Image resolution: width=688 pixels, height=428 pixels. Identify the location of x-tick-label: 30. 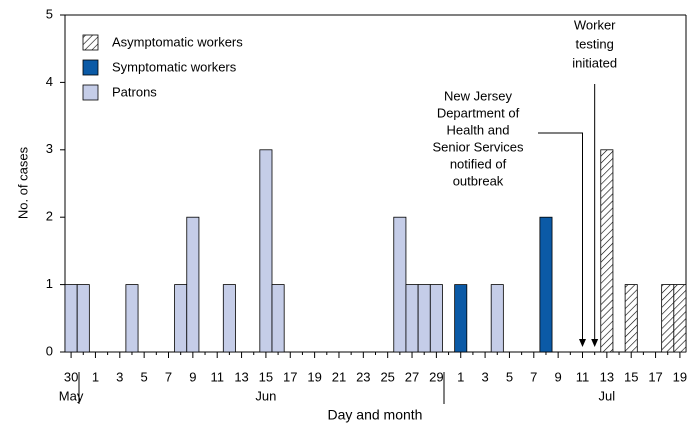
(71, 376).